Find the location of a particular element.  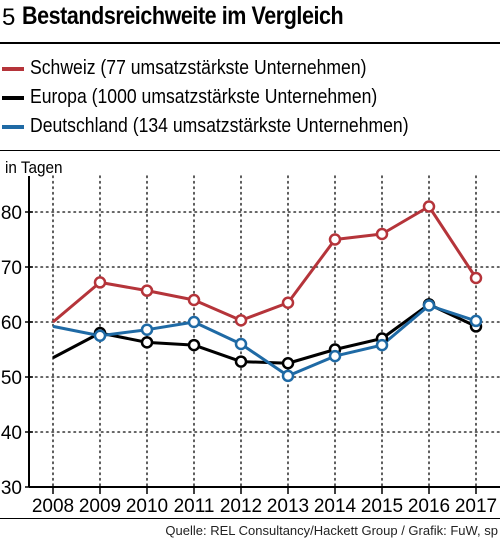

legend-separator is located at coordinates (250, 150).